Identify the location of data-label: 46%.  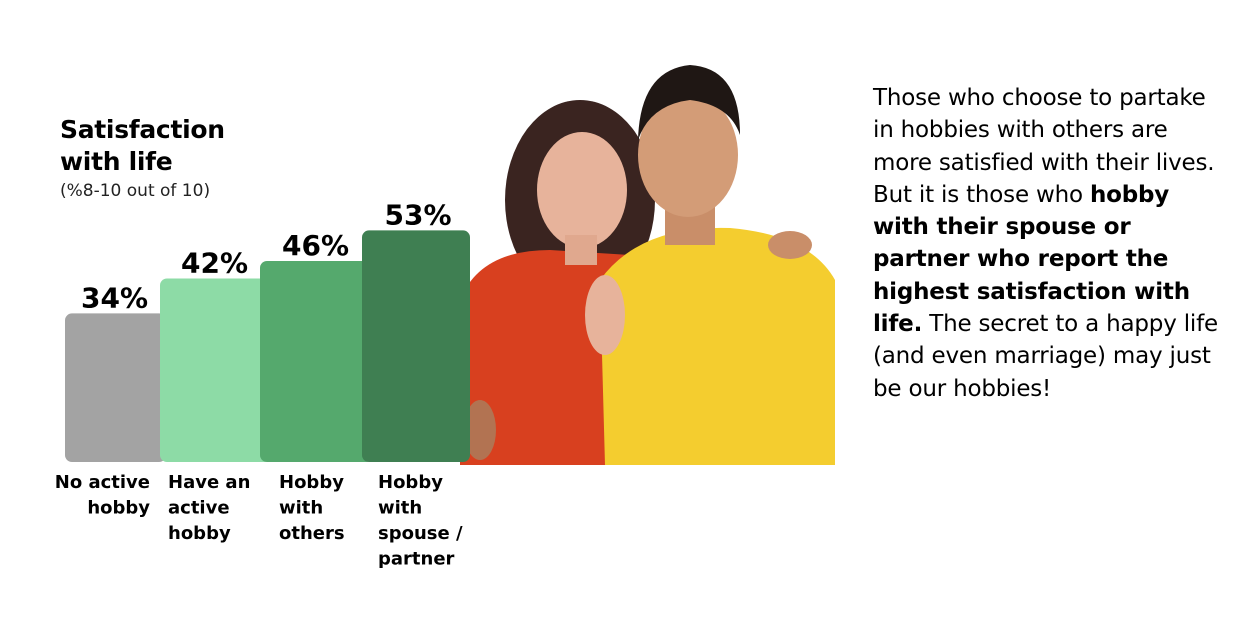
(315, 245).